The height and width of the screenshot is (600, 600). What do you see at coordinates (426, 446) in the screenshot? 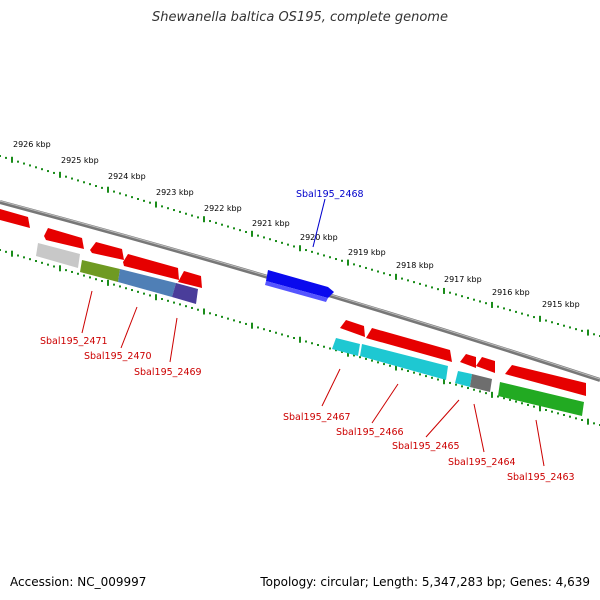
I see `gene-label-sbal195-2465: Sbal195_2465` at bounding box center [426, 446].